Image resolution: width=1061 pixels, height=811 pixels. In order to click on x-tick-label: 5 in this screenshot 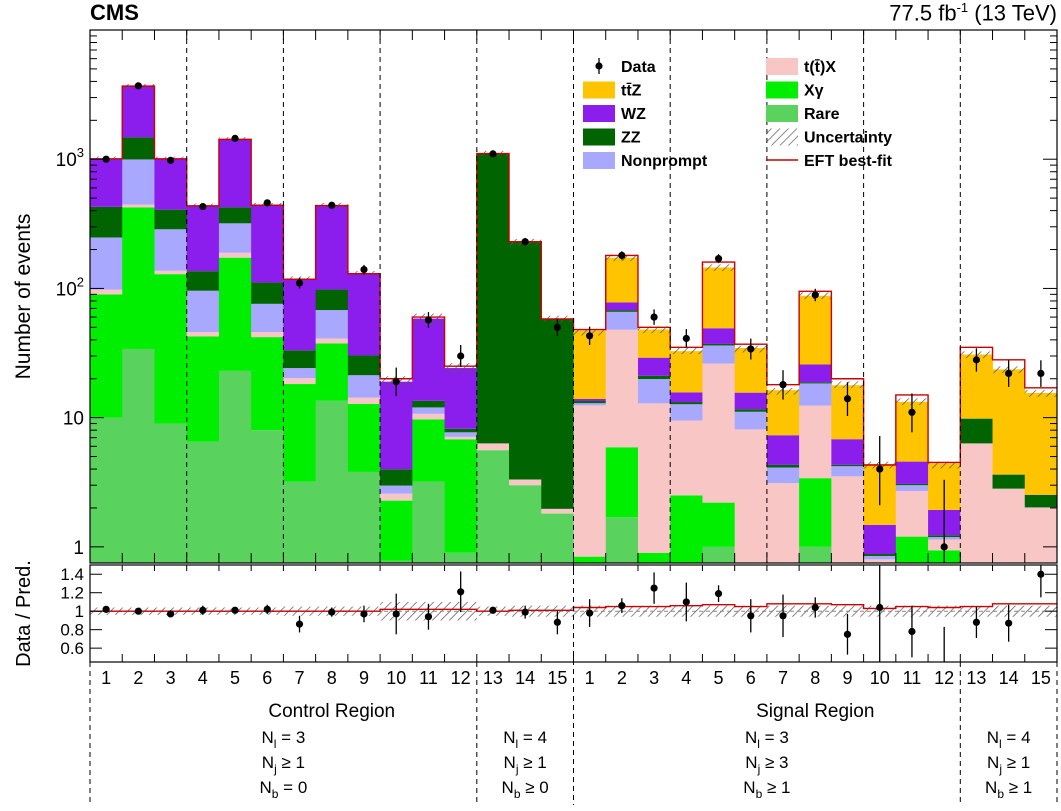, I will do `click(719, 678)`.